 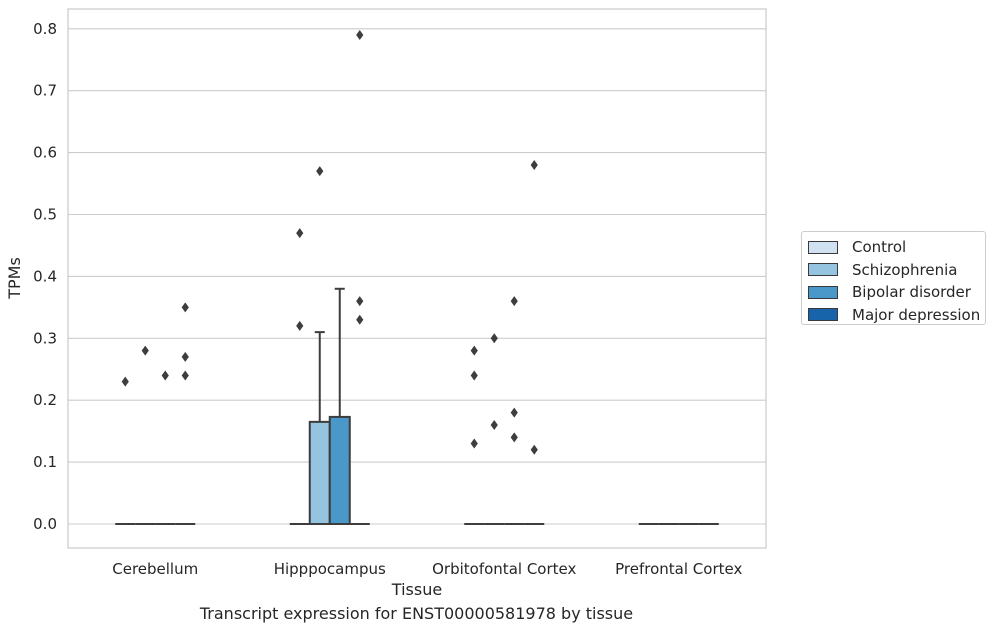 I want to click on legend-label: Control, so click(x=879, y=247).